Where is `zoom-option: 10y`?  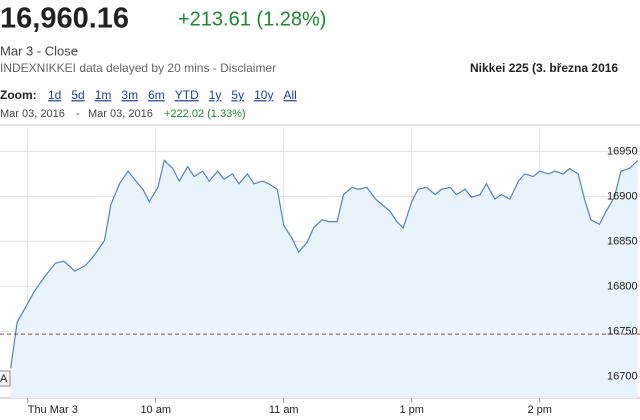
zoom-option: 10y is located at coordinates (263, 95).